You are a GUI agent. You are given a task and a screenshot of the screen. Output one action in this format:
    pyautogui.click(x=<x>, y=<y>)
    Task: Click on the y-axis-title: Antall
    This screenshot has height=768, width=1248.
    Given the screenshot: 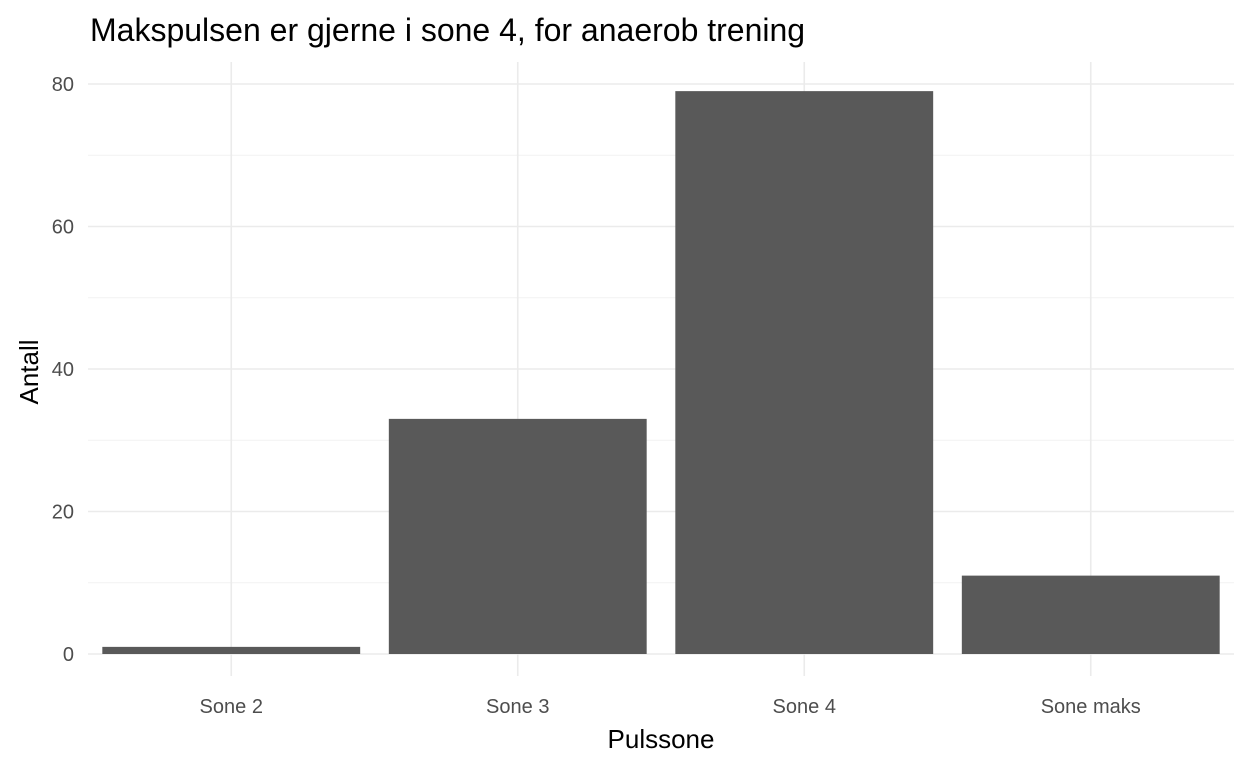 What is the action you would take?
    pyautogui.click(x=29, y=371)
    